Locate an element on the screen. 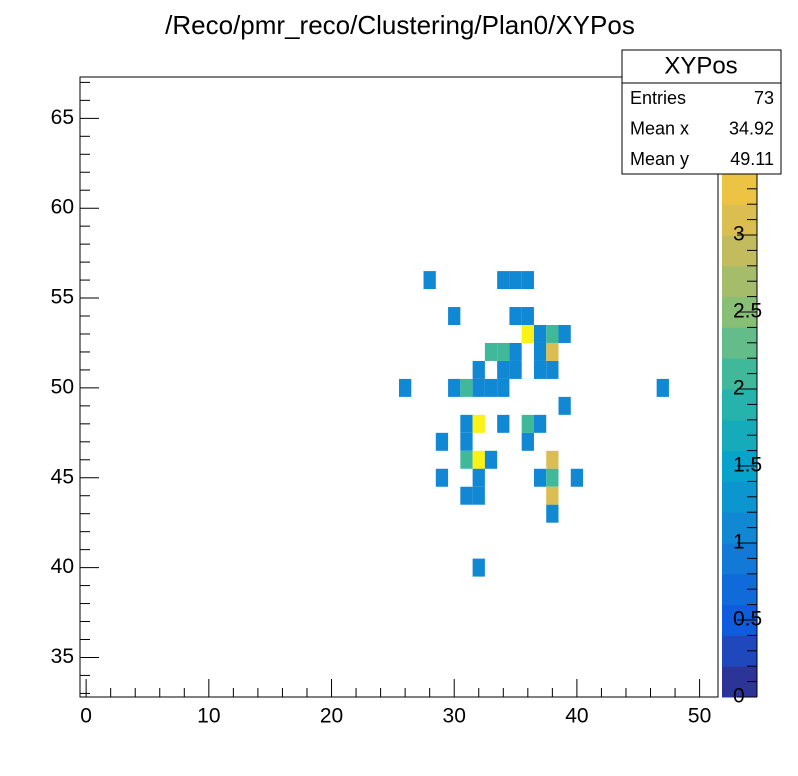  z-tick-label: 3 is located at coordinates (739, 234).